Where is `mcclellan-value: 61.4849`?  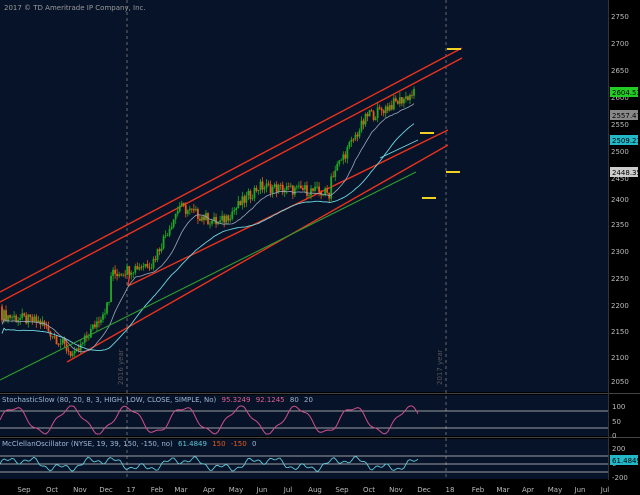
mcclellan-value: 61.4849 is located at coordinates (192, 444).